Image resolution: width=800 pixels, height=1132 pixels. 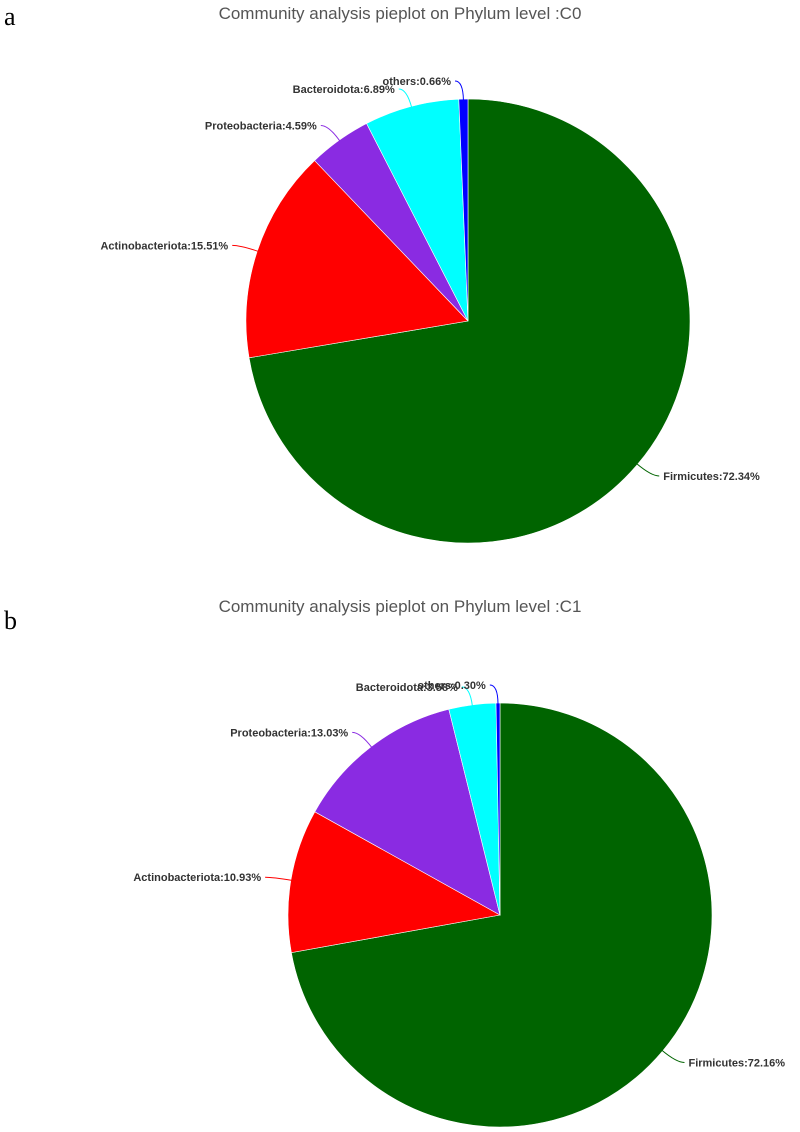 What do you see at coordinates (164, 246) in the screenshot?
I see `slice-label-actinobacteriota: Actinobacteriota:15.51%` at bounding box center [164, 246].